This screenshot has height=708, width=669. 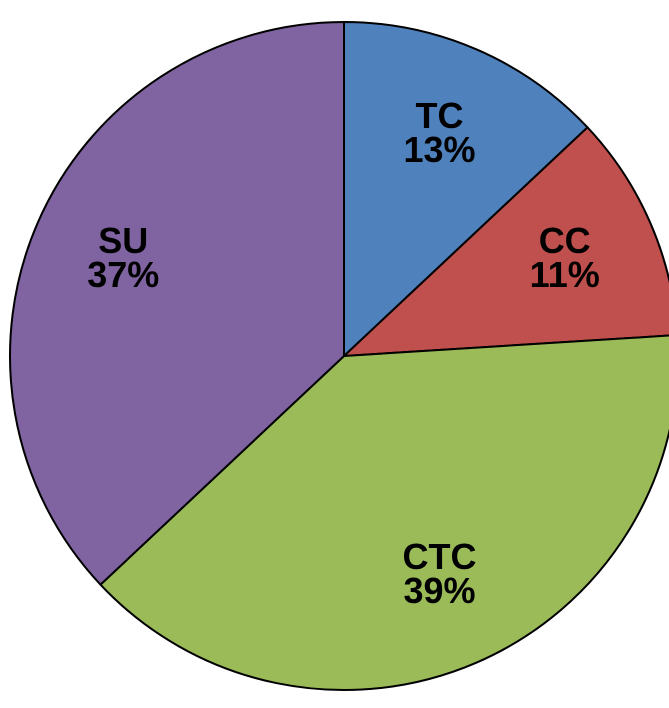 What do you see at coordinates (565, 274) in the screenshot?
I see `slice-value-label: 11%` at bounding box center [565, 274].